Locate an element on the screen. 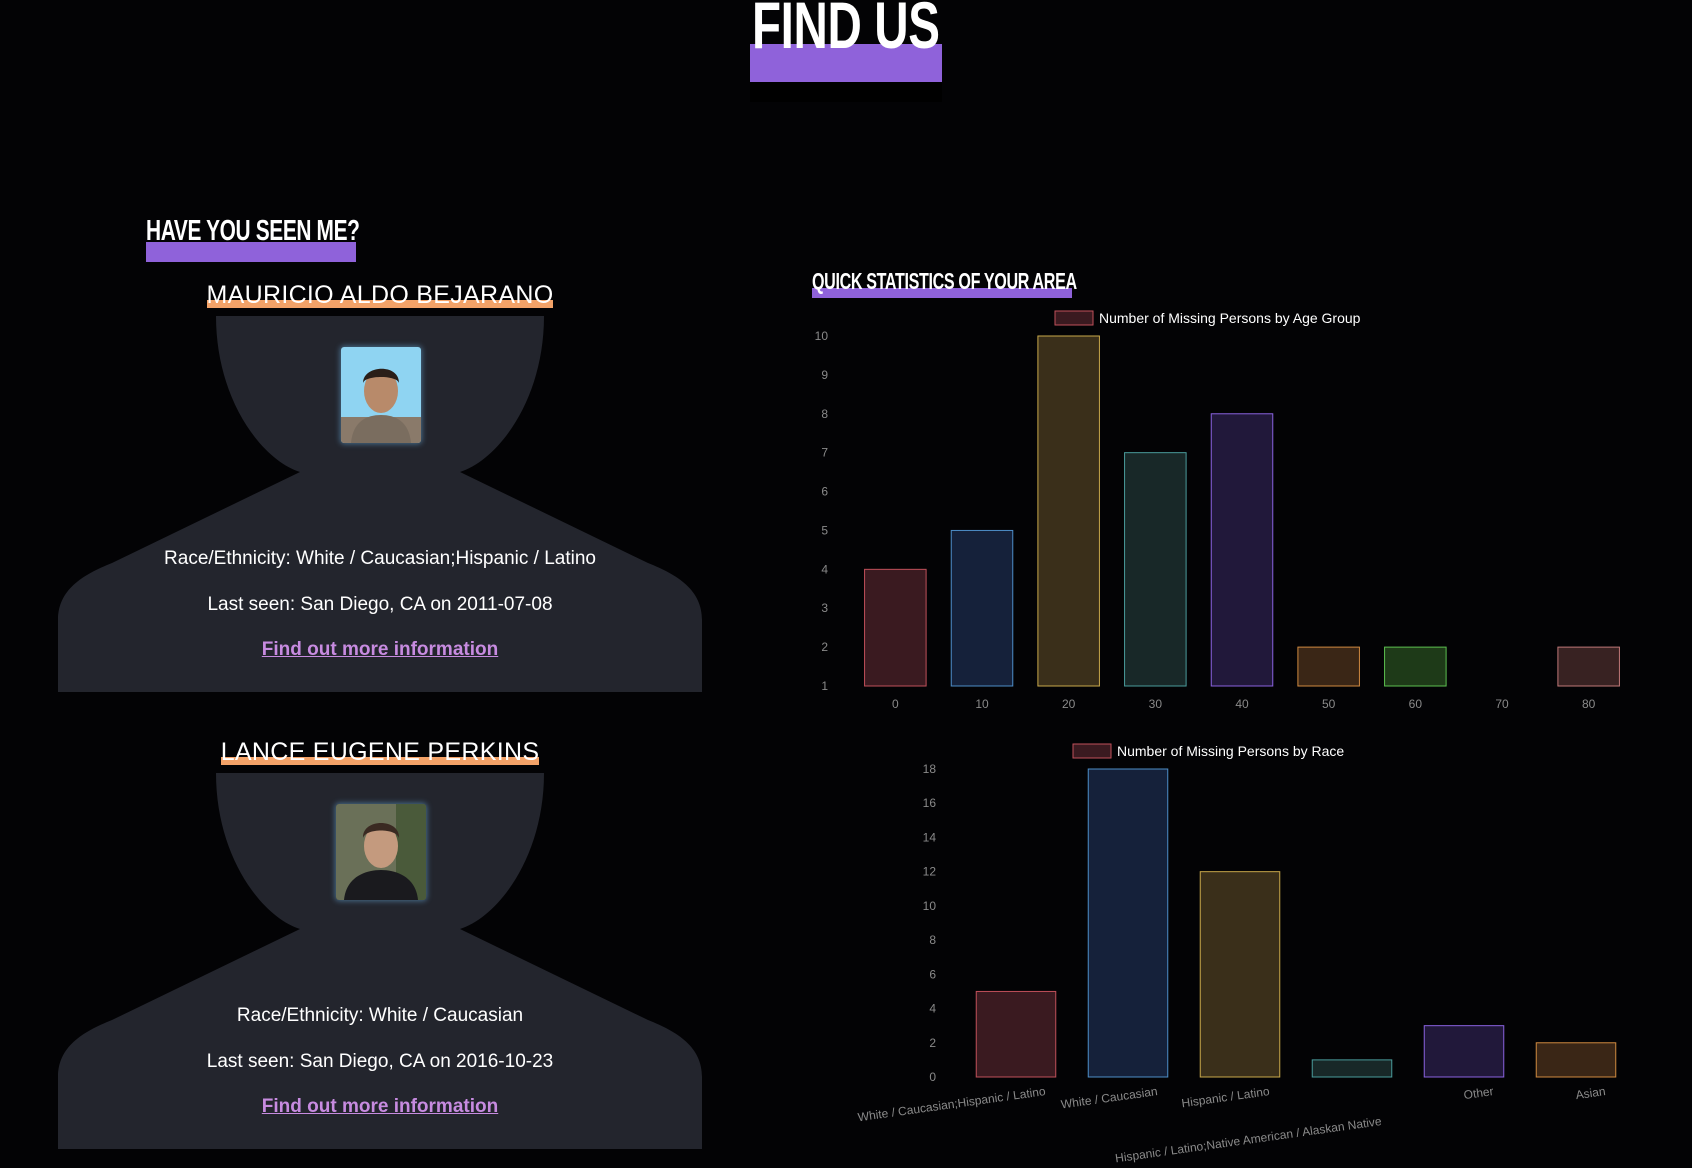  x-tick-label: 70 is located at coordinates (1502, 704).